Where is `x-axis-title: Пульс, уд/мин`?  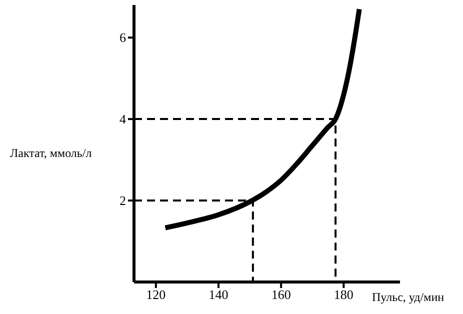 x-axis-title: Пульс, уд/мин is located at coordinates (408, 297).